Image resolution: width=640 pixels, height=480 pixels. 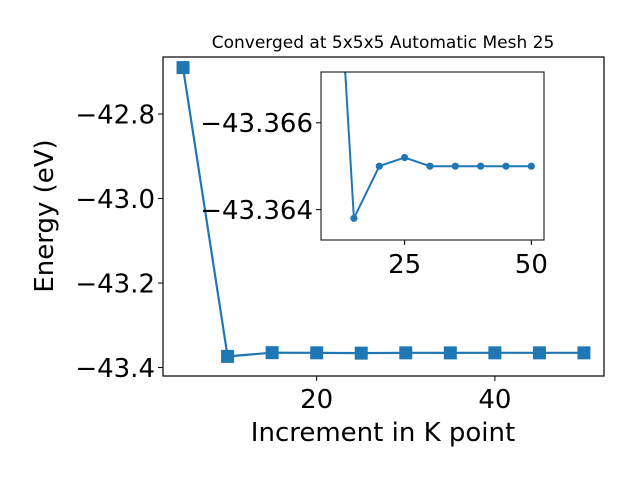 What do you see at coordinates (383, 43) in the screenshot?
I see `chart-title: Converged at 5x5x5 Automatic Mesh 25` at bounding box center [383, 43].